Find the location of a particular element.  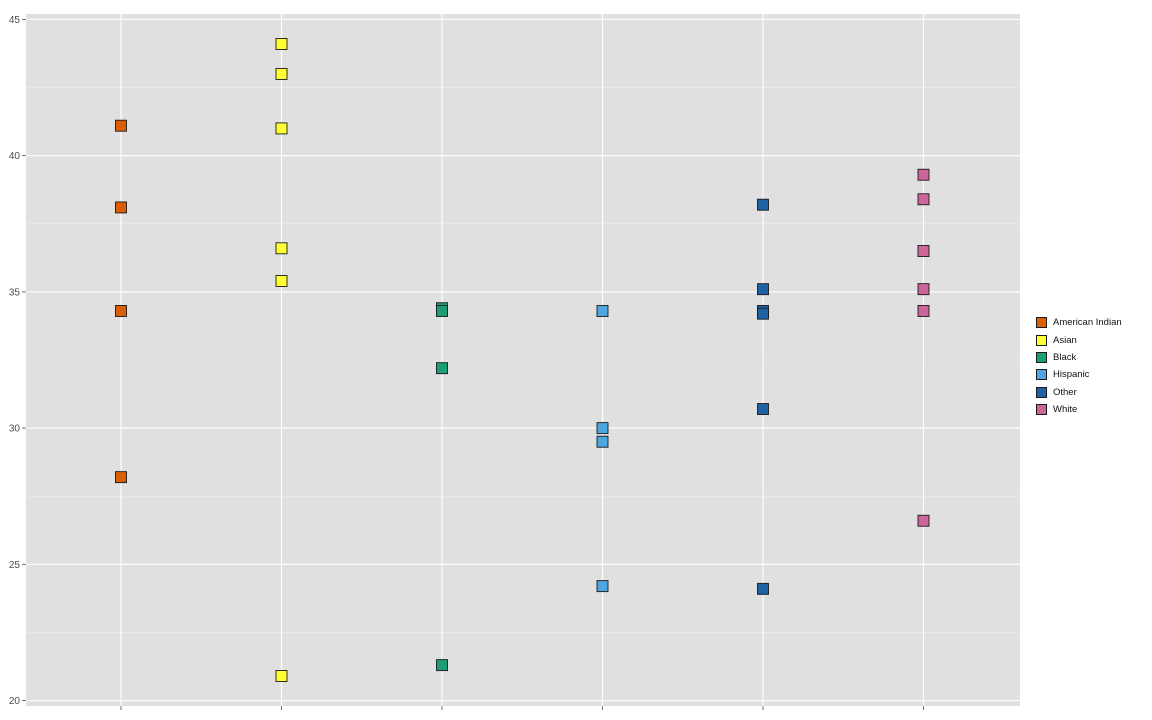

legend-item: White is located at coordinates (1079, 409).